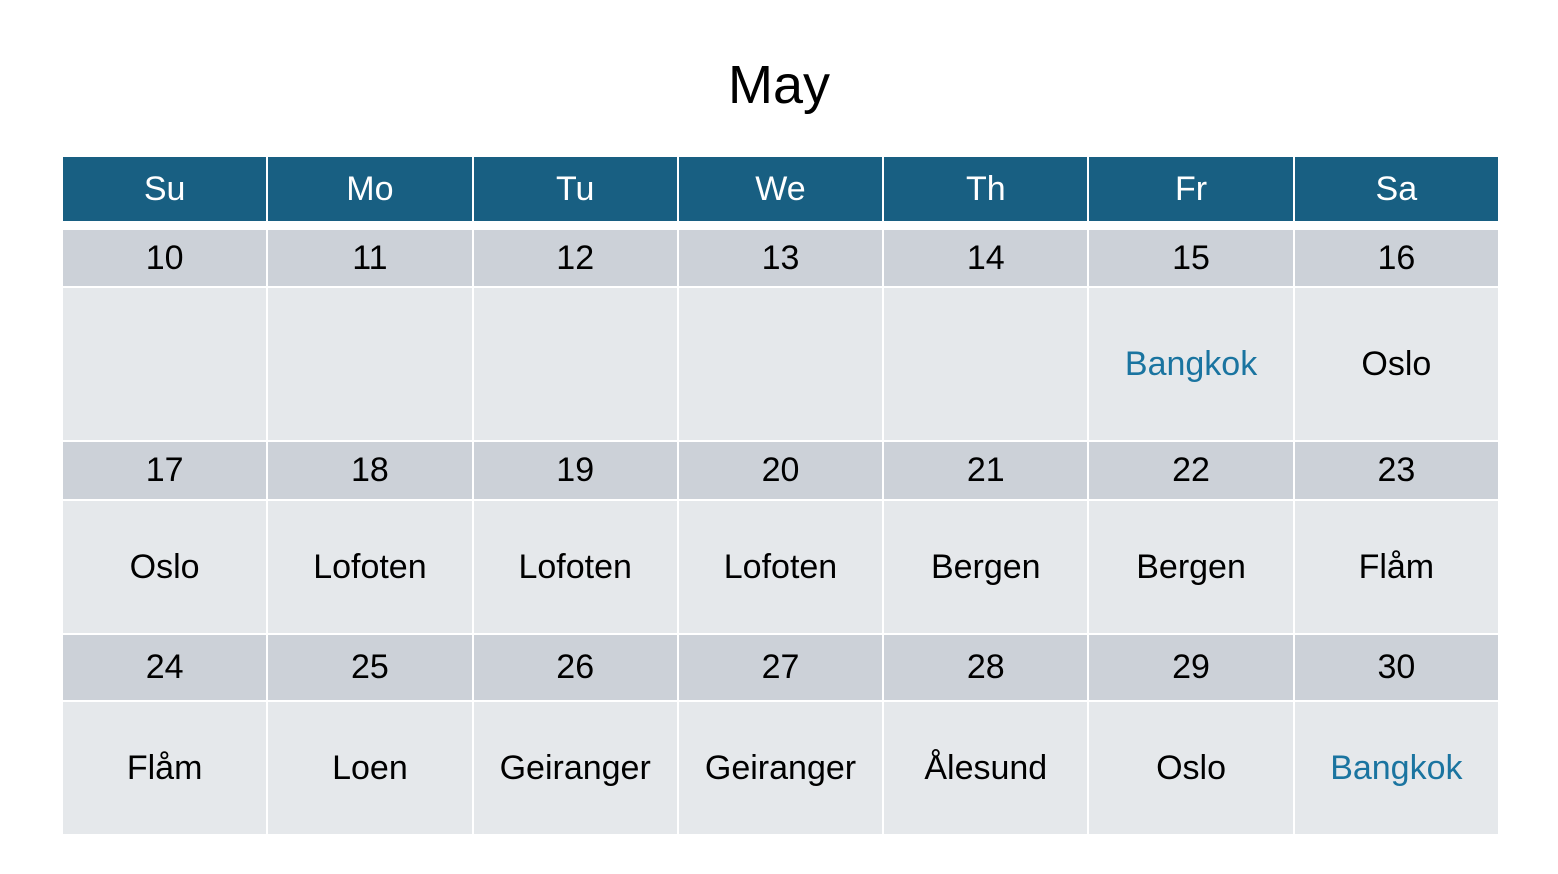 Image resolution: width=1558 pixels, height=874 pixels. What do you see at coordinates (370, 258) in the screenshot?
I see `date-cell: 11` at bounding box center [370, 258].